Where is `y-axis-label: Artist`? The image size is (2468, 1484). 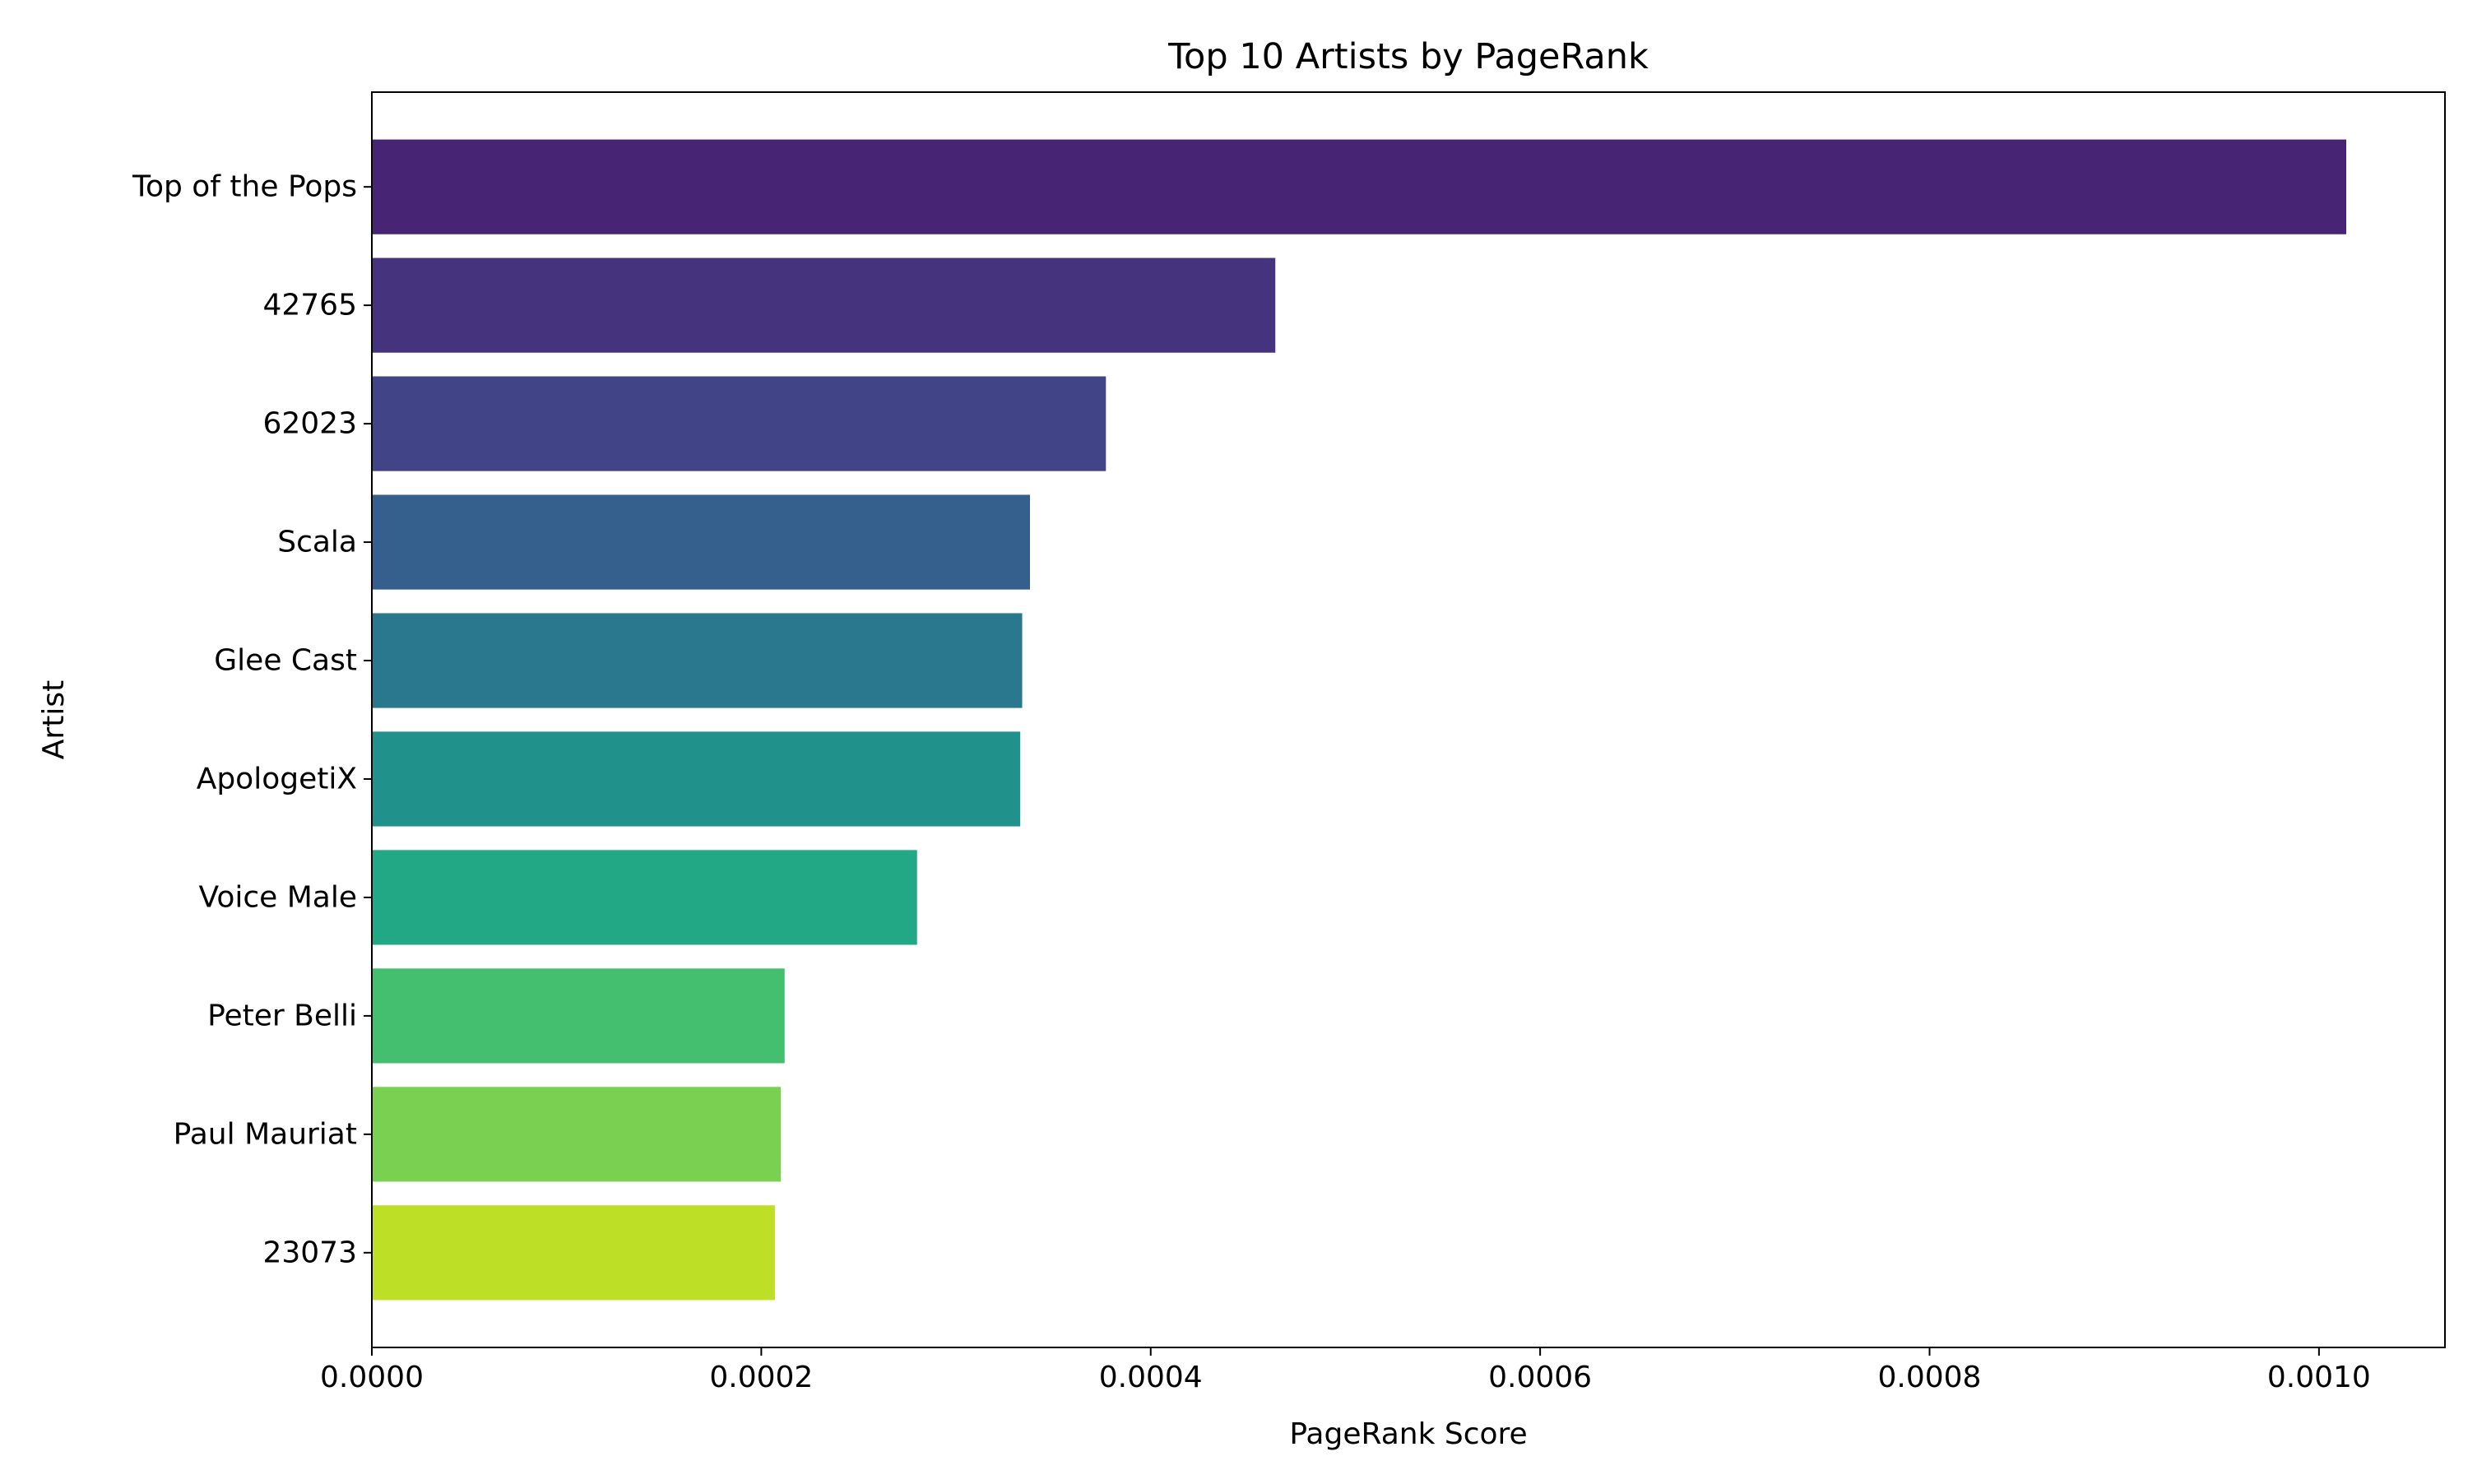 y-axis-label: Artist is located at coordinates (54, 719).